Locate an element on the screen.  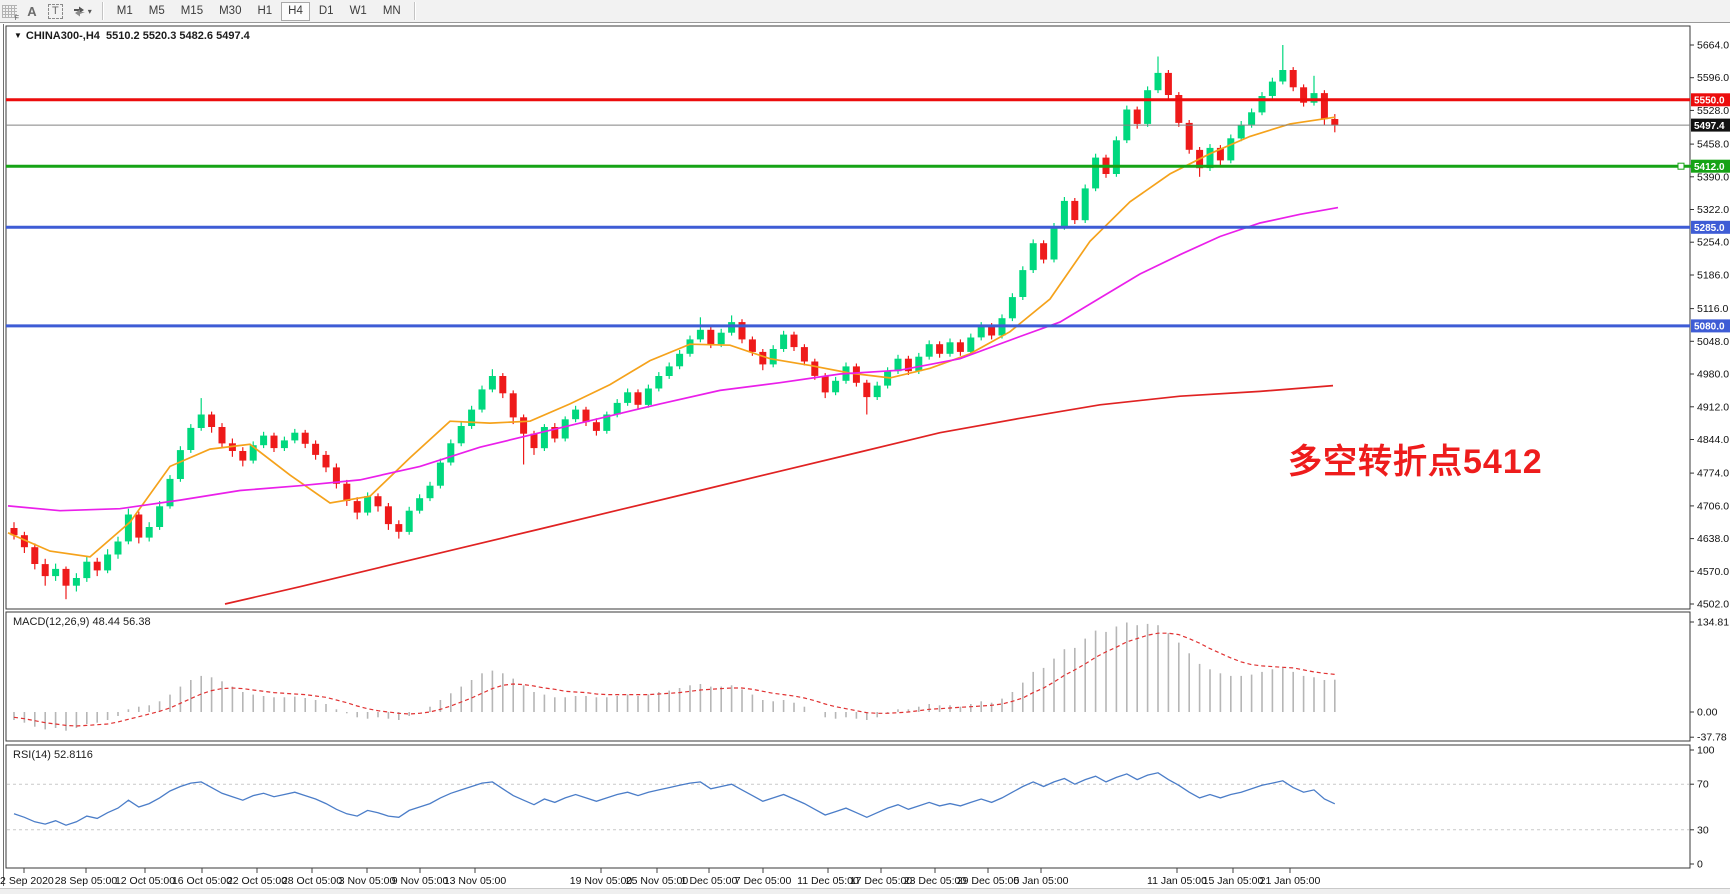
svg-text: 17 Dec 05:00 is located at coordinates (881, 881).